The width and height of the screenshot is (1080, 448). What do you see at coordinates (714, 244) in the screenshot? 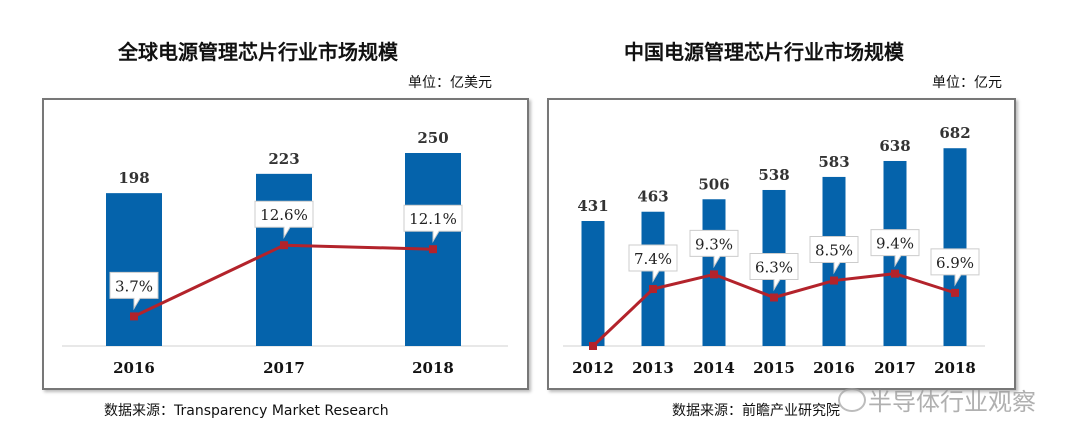
I see `growth-label: 9.3%` at bounding box center [714, 244].